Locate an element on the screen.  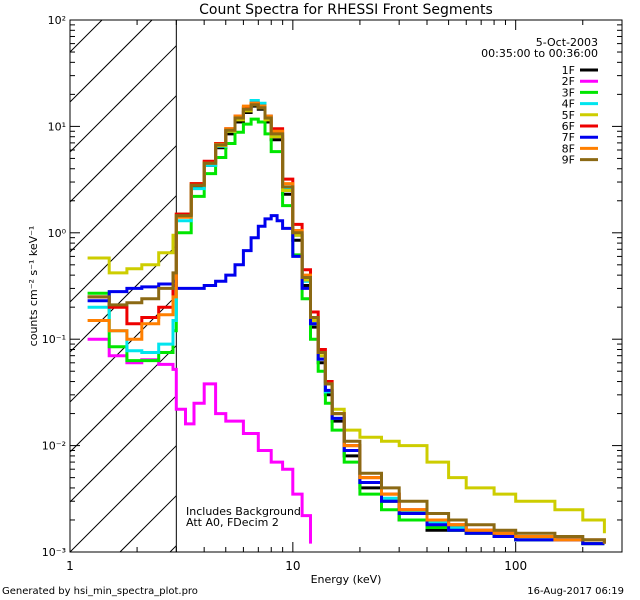
x-tick-label: 10 is located at coordinates (292, 566).